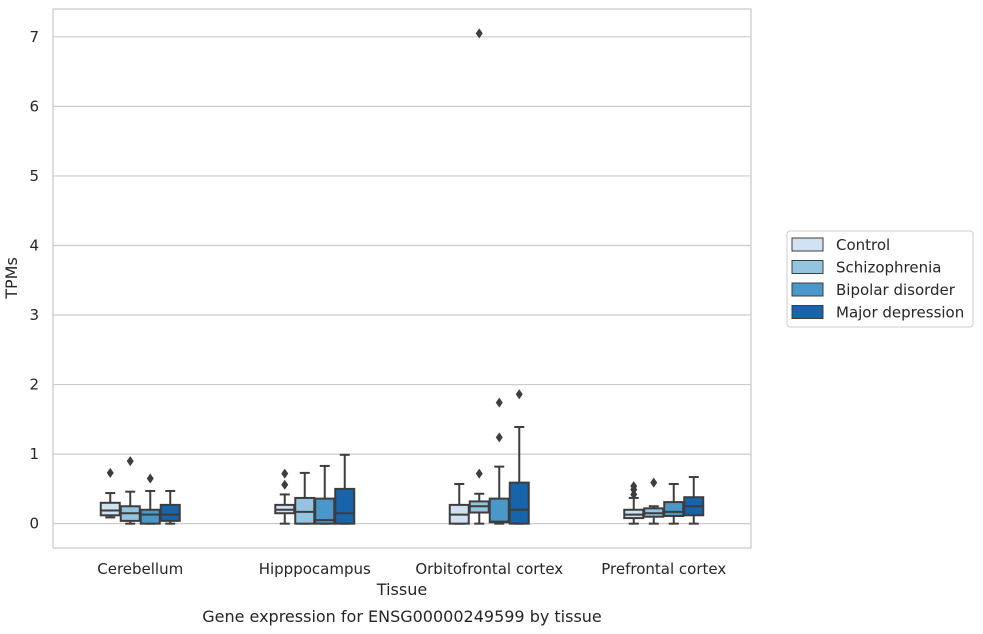 This screenshot has height=634, width=983. I want to click on y-tick-label: 3, so click(34, 315).